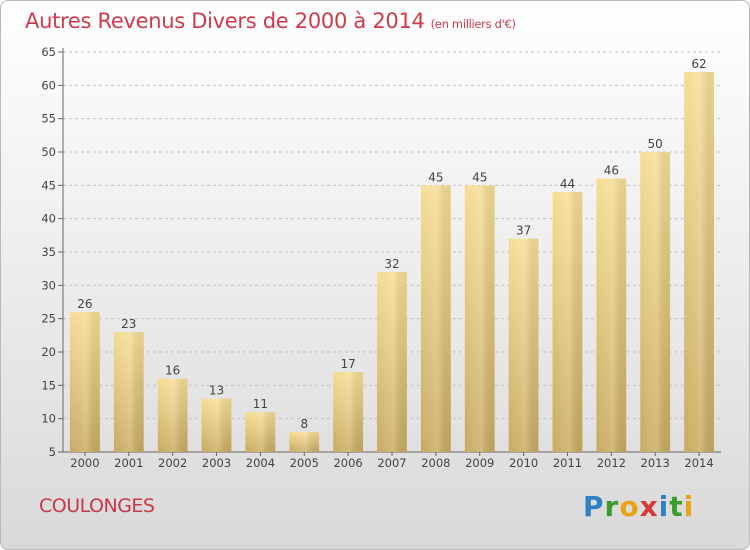 This screenshot has width=750, height=550. What do you see at coordinates (48, 385) in the screenshot?
I see `y-tick-label: 15` at bounding box center [48, 385].